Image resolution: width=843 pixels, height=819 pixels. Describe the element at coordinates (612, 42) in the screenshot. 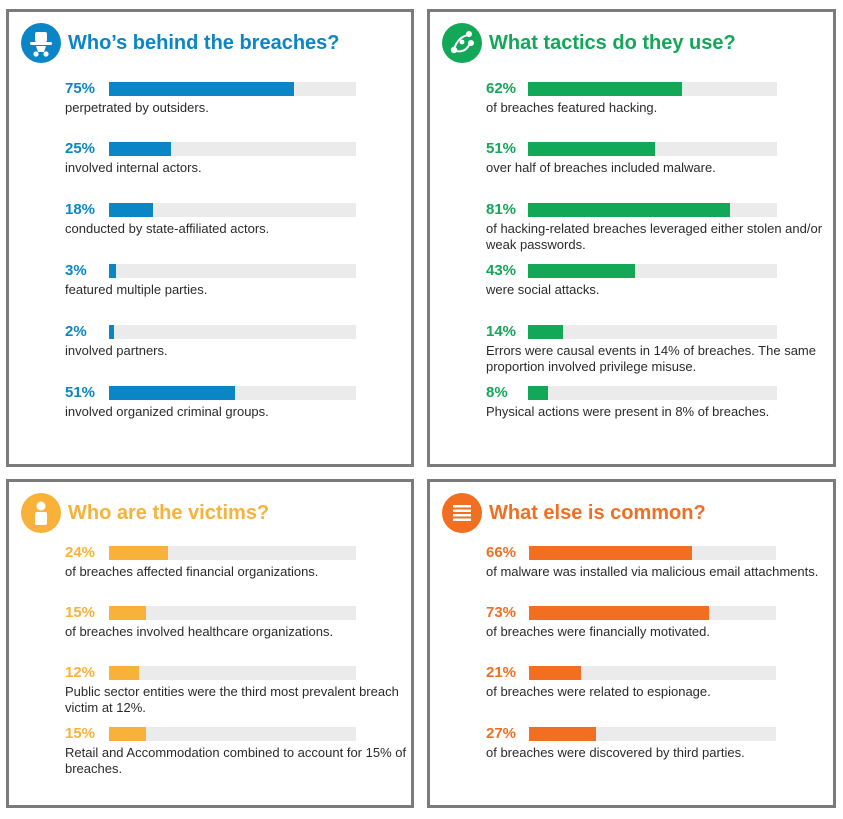

I see `tactics-title: What tactics do they use?` at that location.